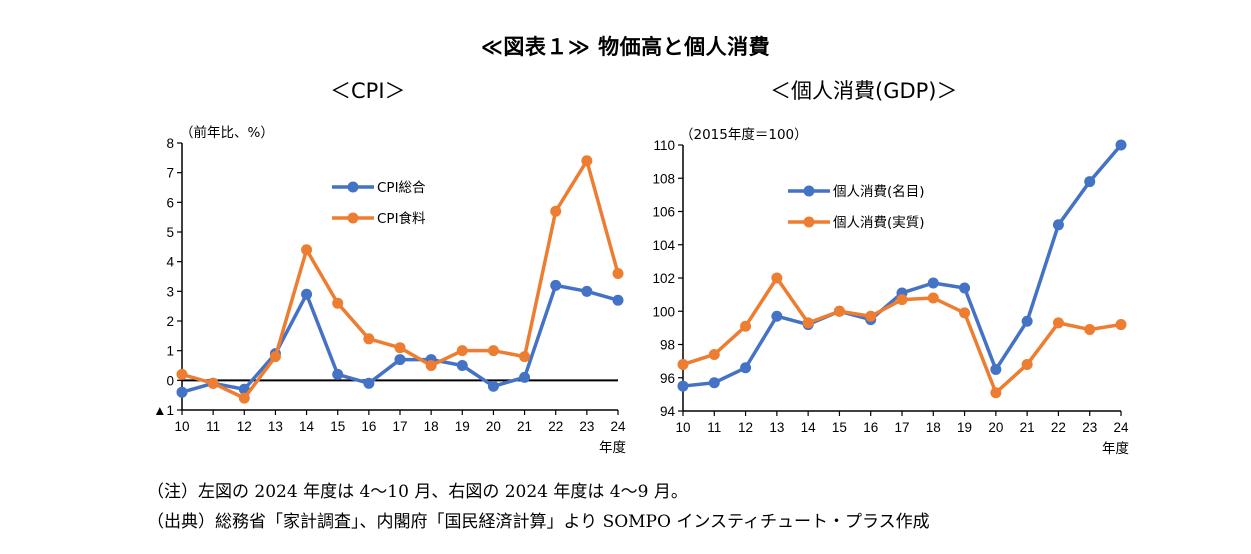  Describe the element at coordinates (663, 178) in the screenshot. I see `y-tick-label: 108` at that location.